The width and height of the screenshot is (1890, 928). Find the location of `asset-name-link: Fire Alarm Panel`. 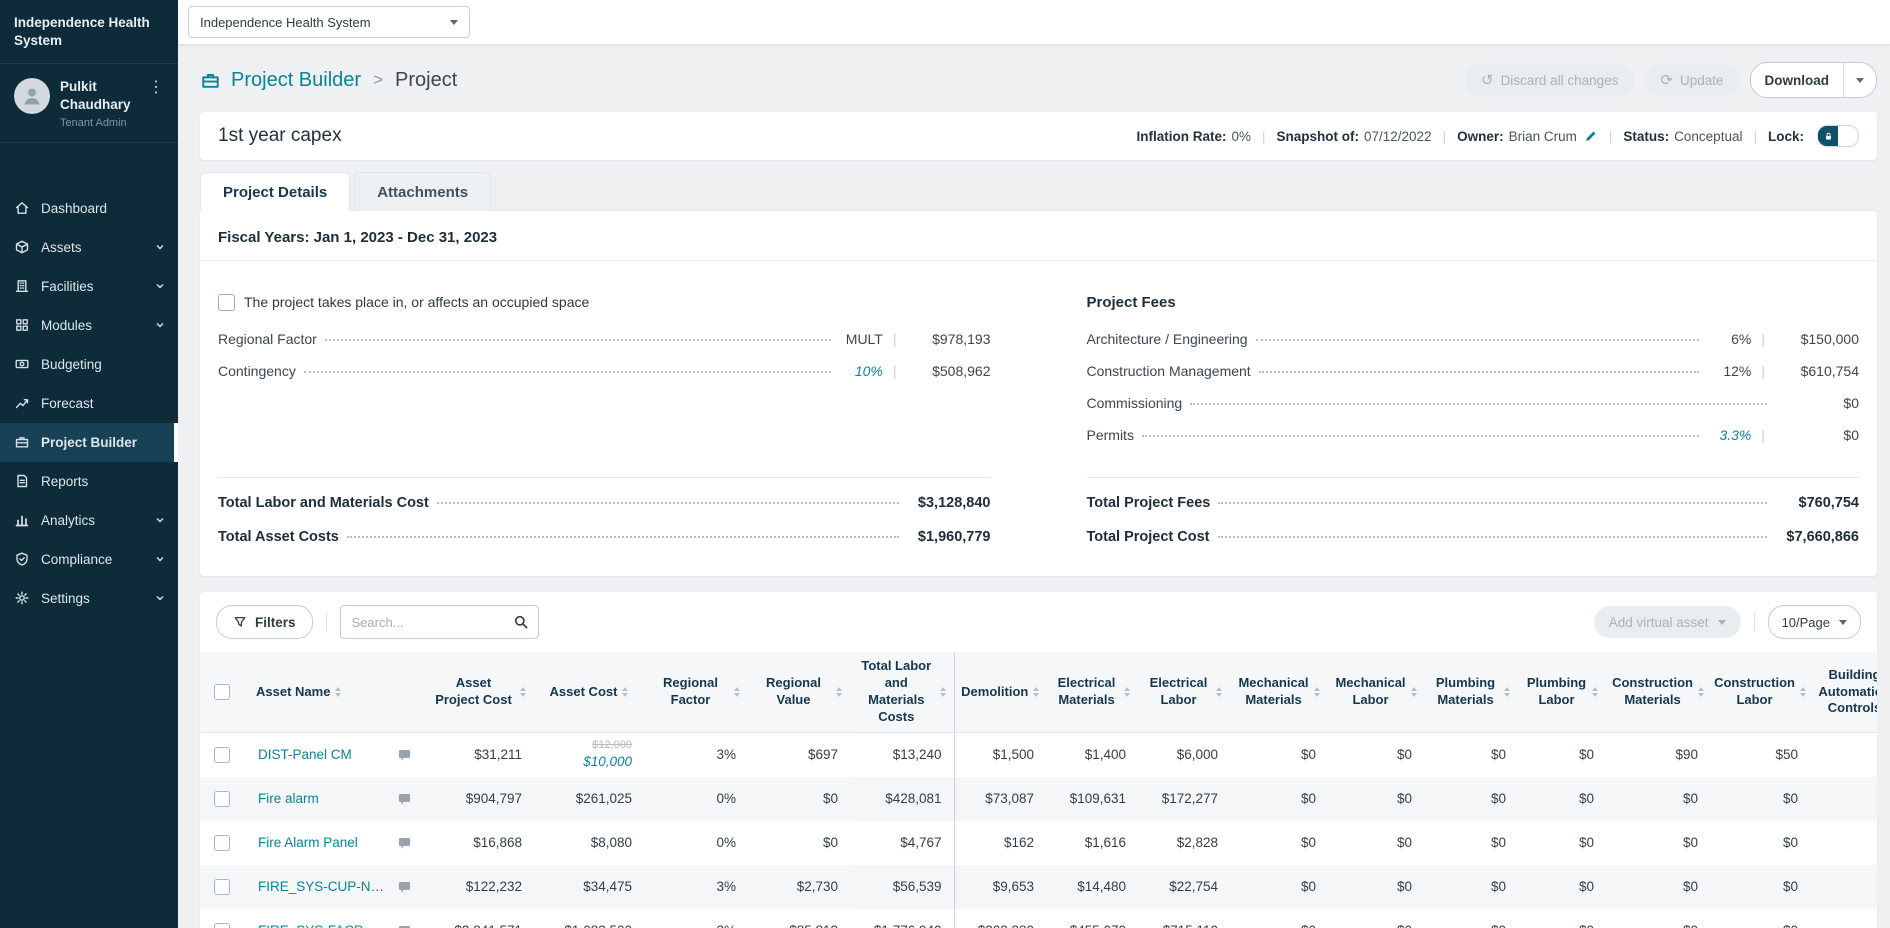

asset-name-link: Fire Alarm Panel is located at coordinates (308, 842).